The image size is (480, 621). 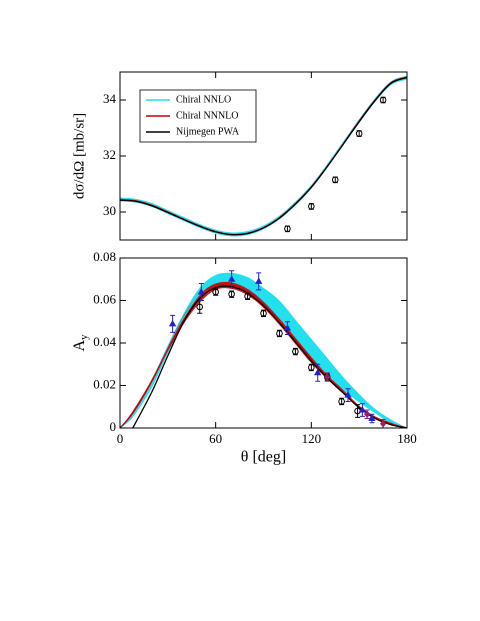 I want to click on y-axis-label: Ay, so click(x=80, y=343).